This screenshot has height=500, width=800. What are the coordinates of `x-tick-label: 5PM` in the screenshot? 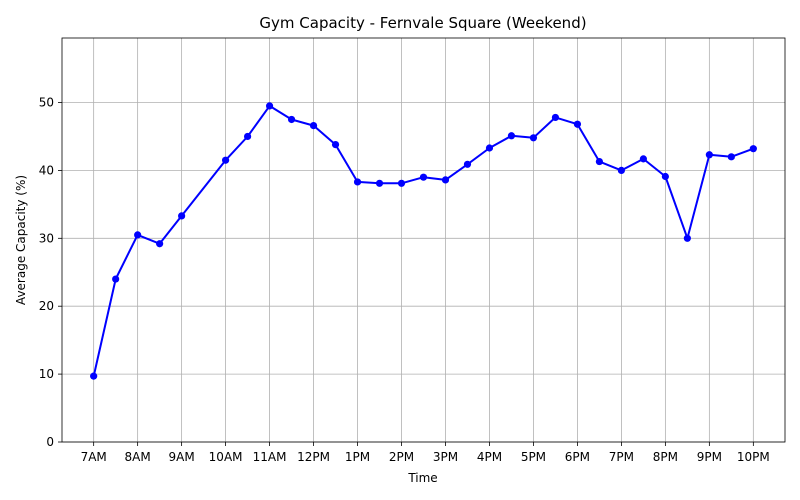 It's located at (533, 457).